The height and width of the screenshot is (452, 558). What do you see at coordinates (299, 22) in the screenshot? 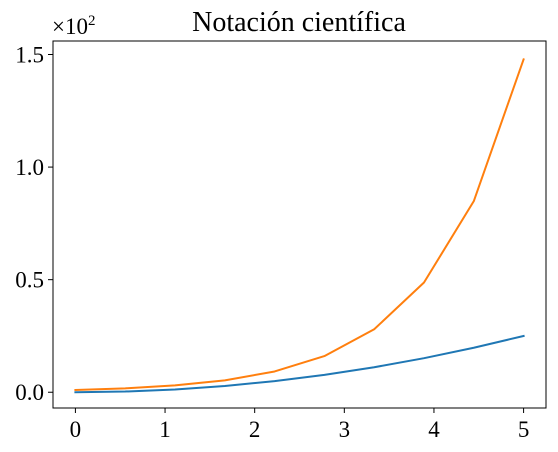
I see `chart-title: Notación científica` at bounding box center [299, 22].